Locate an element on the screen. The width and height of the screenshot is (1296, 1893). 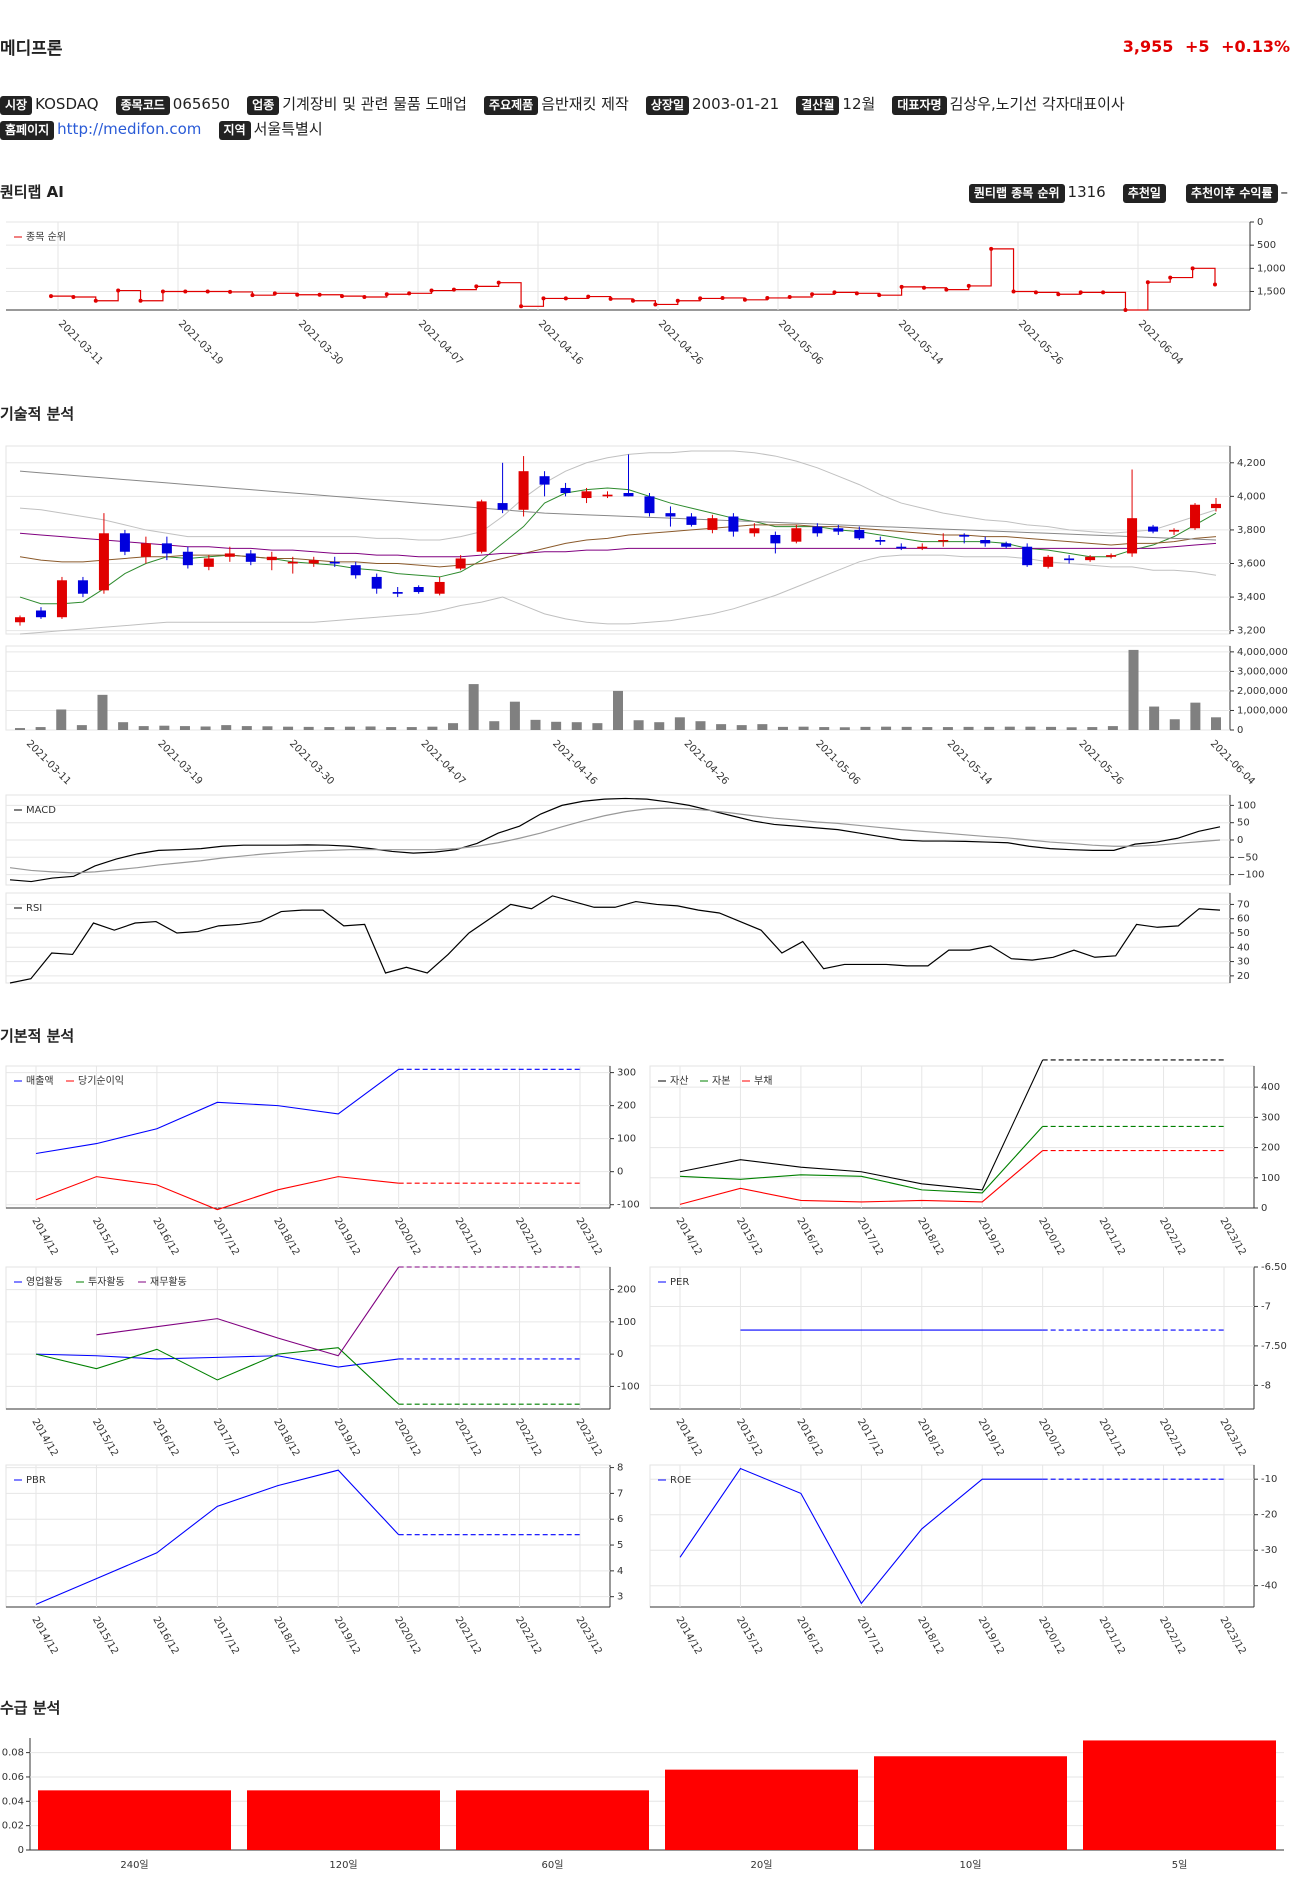
rsi-ytick-label: 20 is located at coordinates (1243, 976).